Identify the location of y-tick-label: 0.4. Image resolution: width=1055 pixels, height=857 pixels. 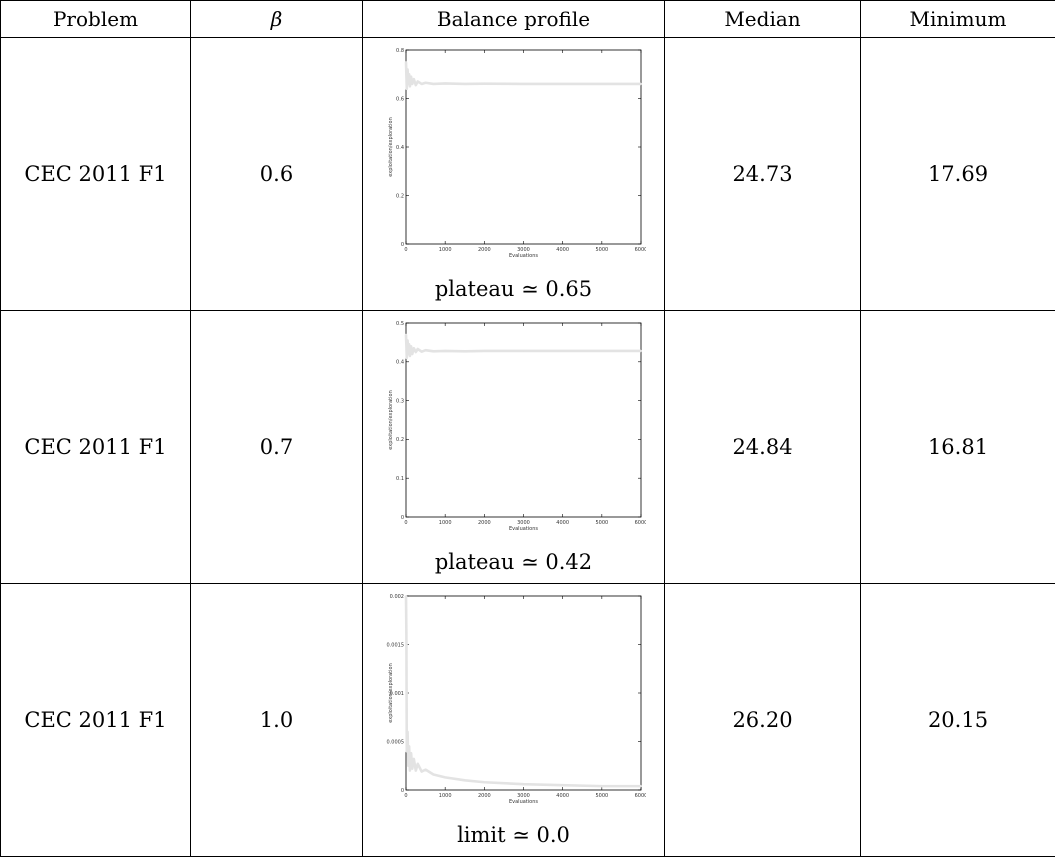
(400, 148).